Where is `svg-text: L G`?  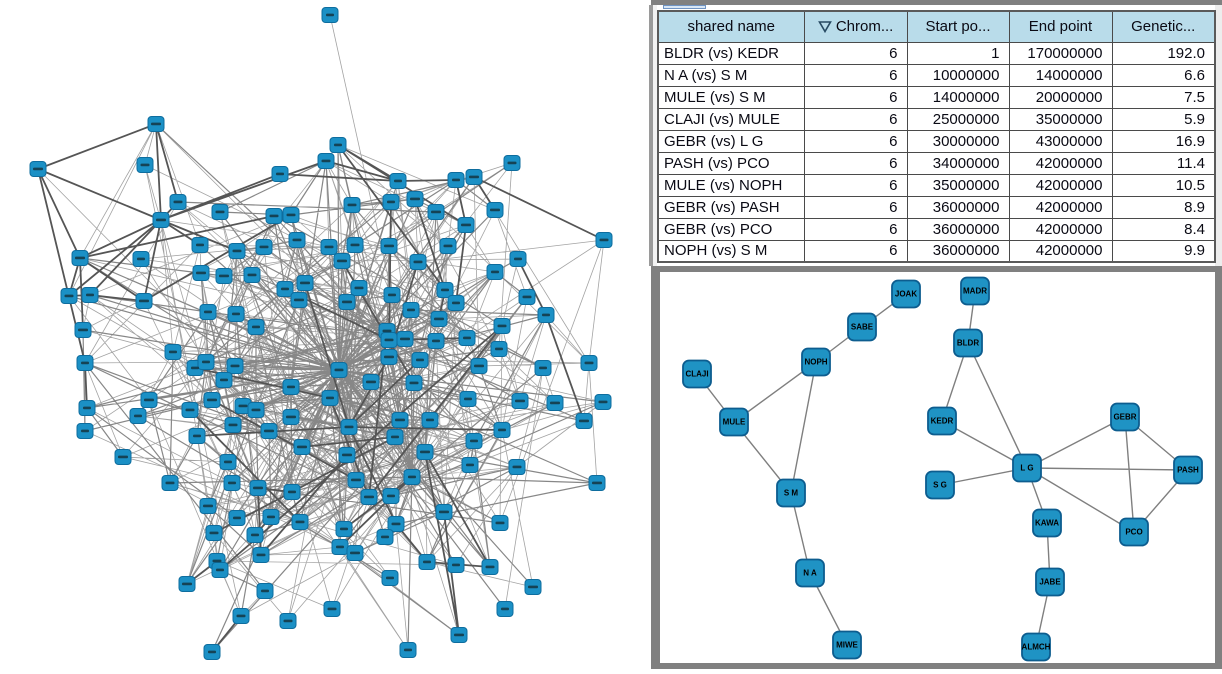
svg-text: L G is located at coordinates (1026, 468).